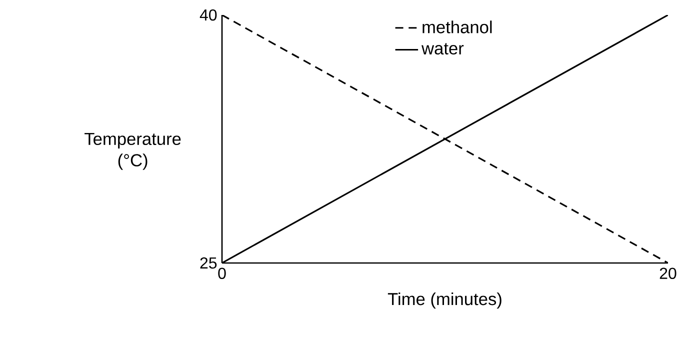  I want to click on y-axis-title: Temperature (°C), so click(132, 151).